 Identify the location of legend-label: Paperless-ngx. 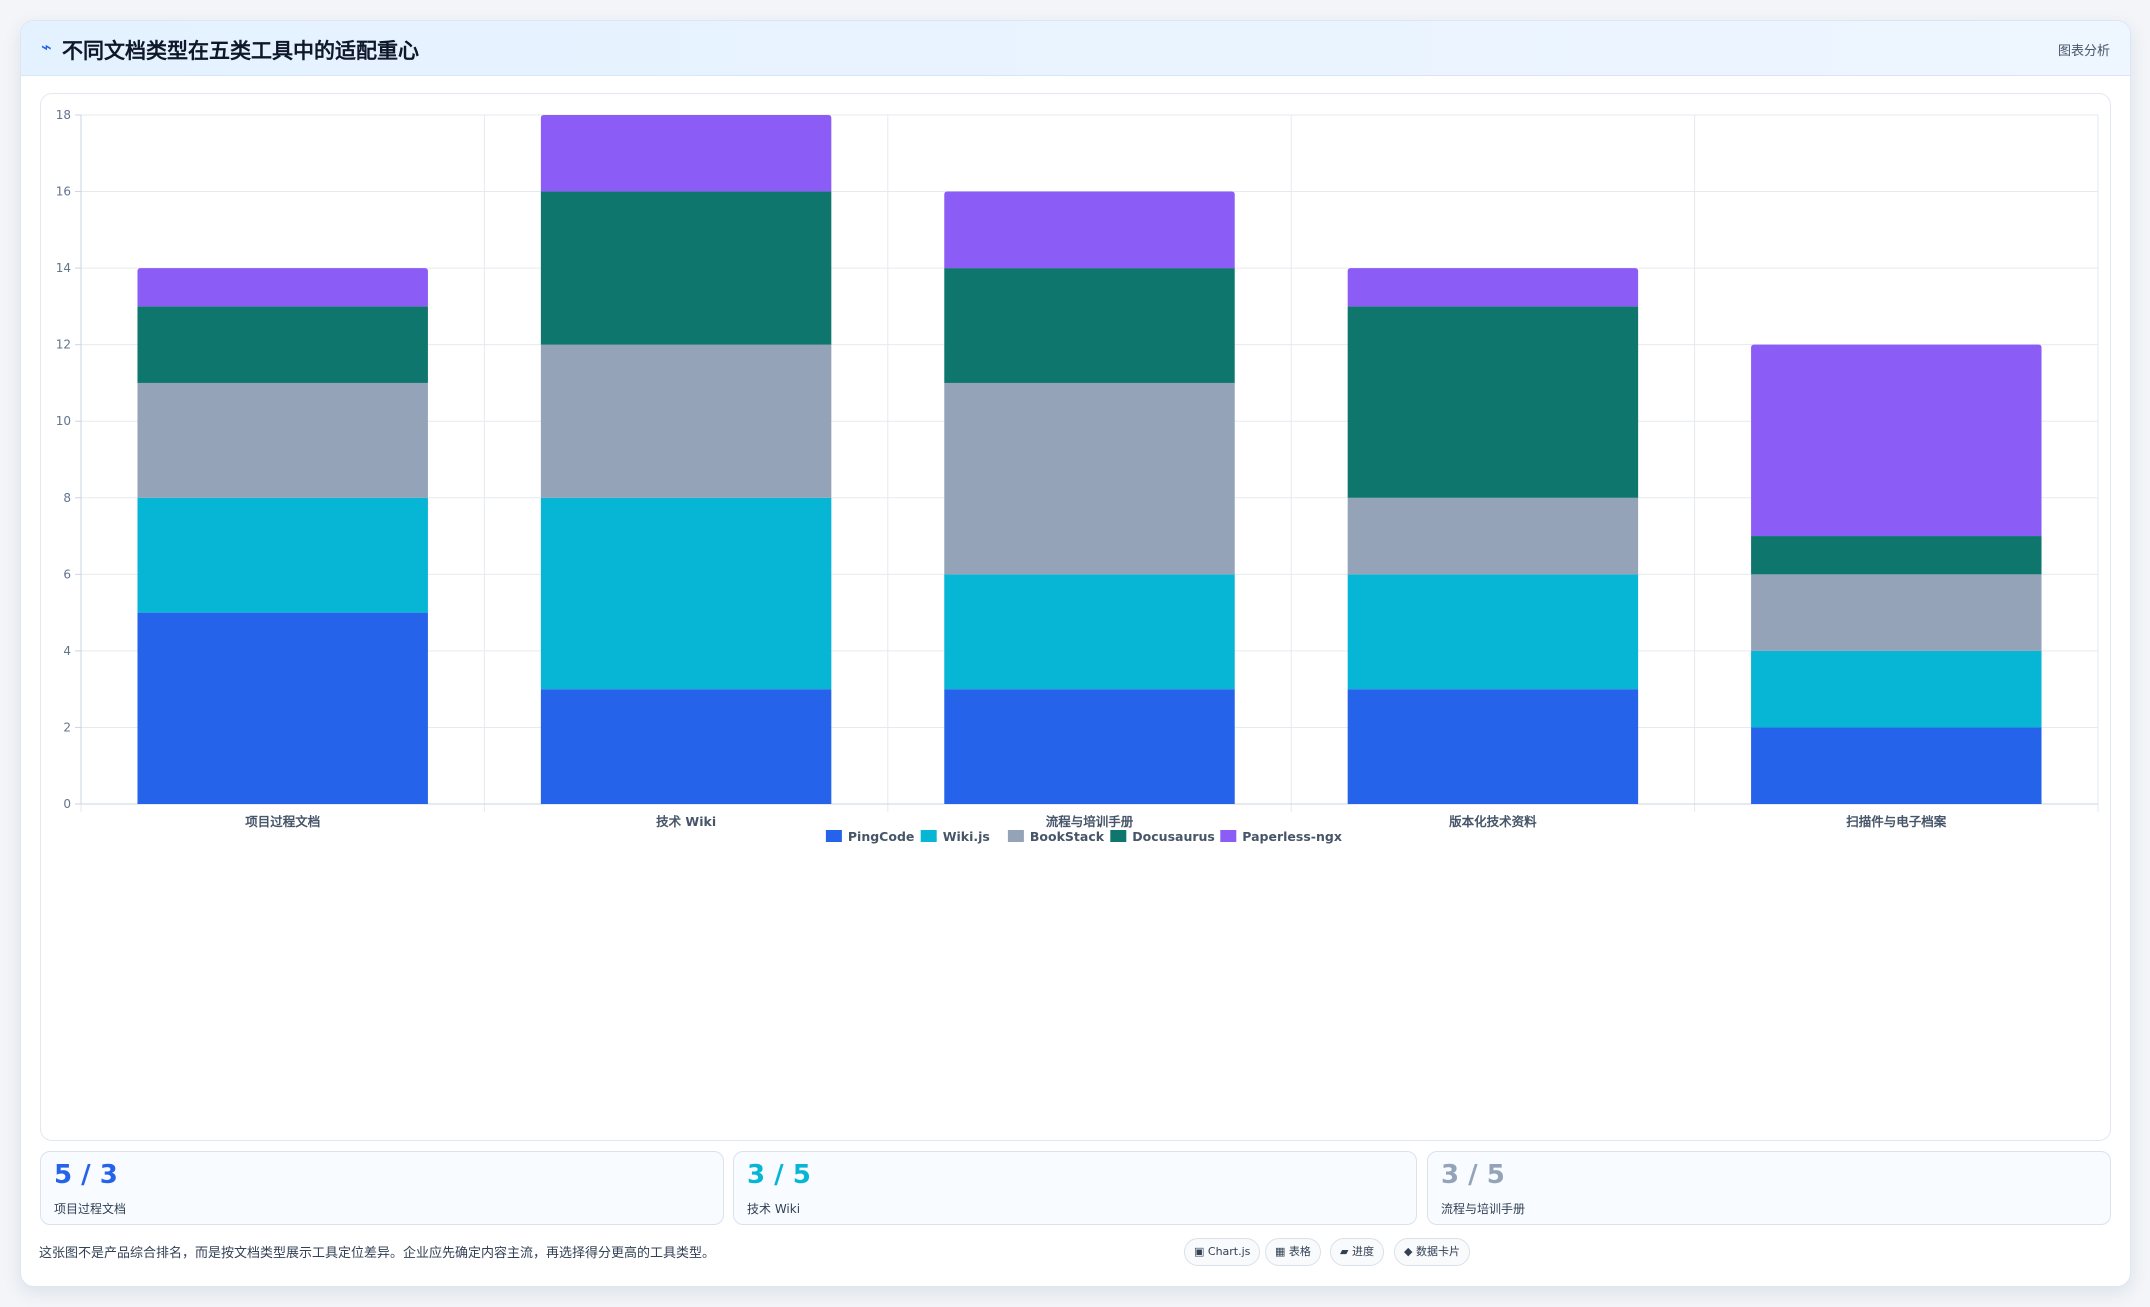
(1292, 836).